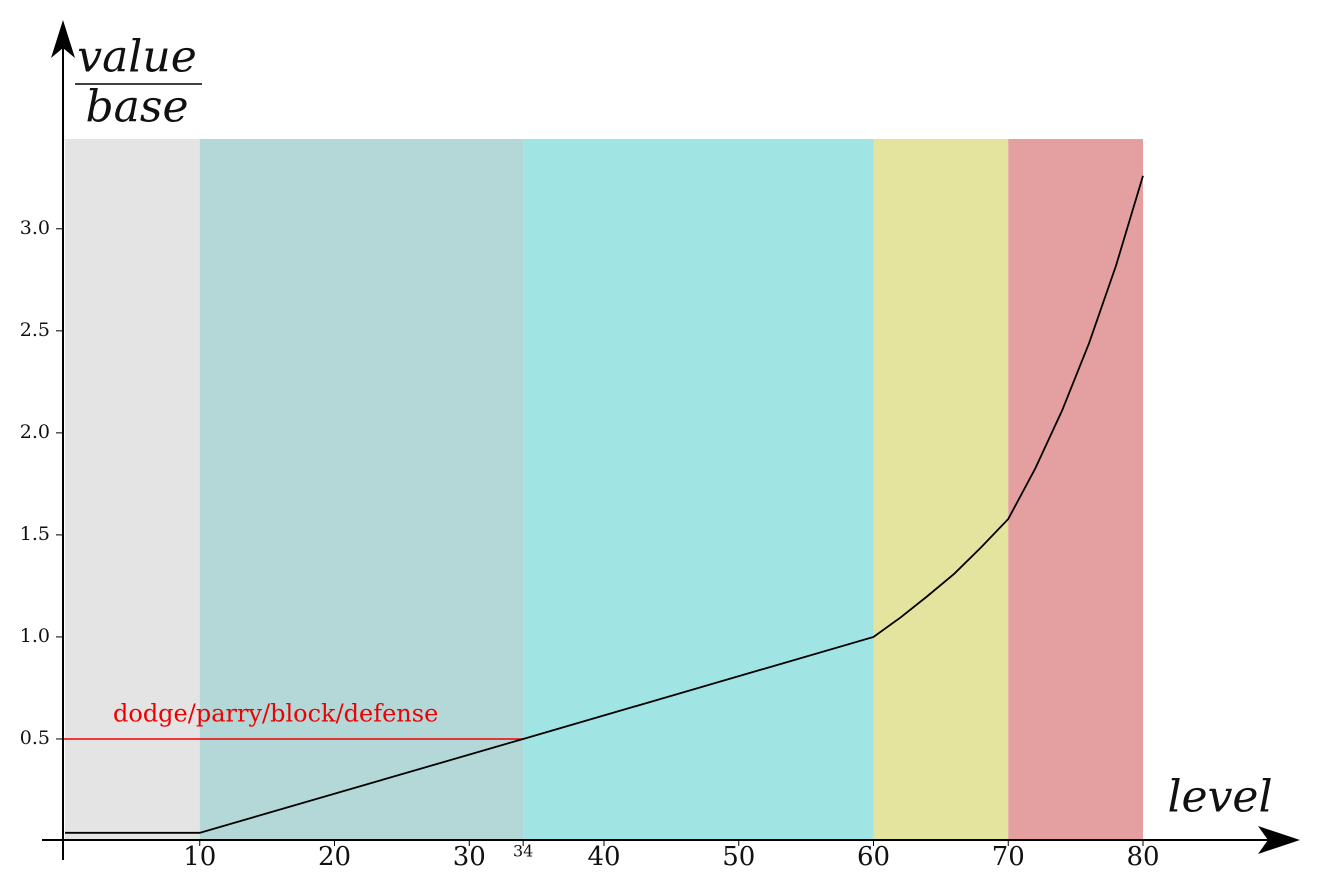 Image resolution: width=1318 pixels, height=885 pixels. Describe the element at coordinates (1219, 797) in the screenshot. I see `x-label: level` at that location.